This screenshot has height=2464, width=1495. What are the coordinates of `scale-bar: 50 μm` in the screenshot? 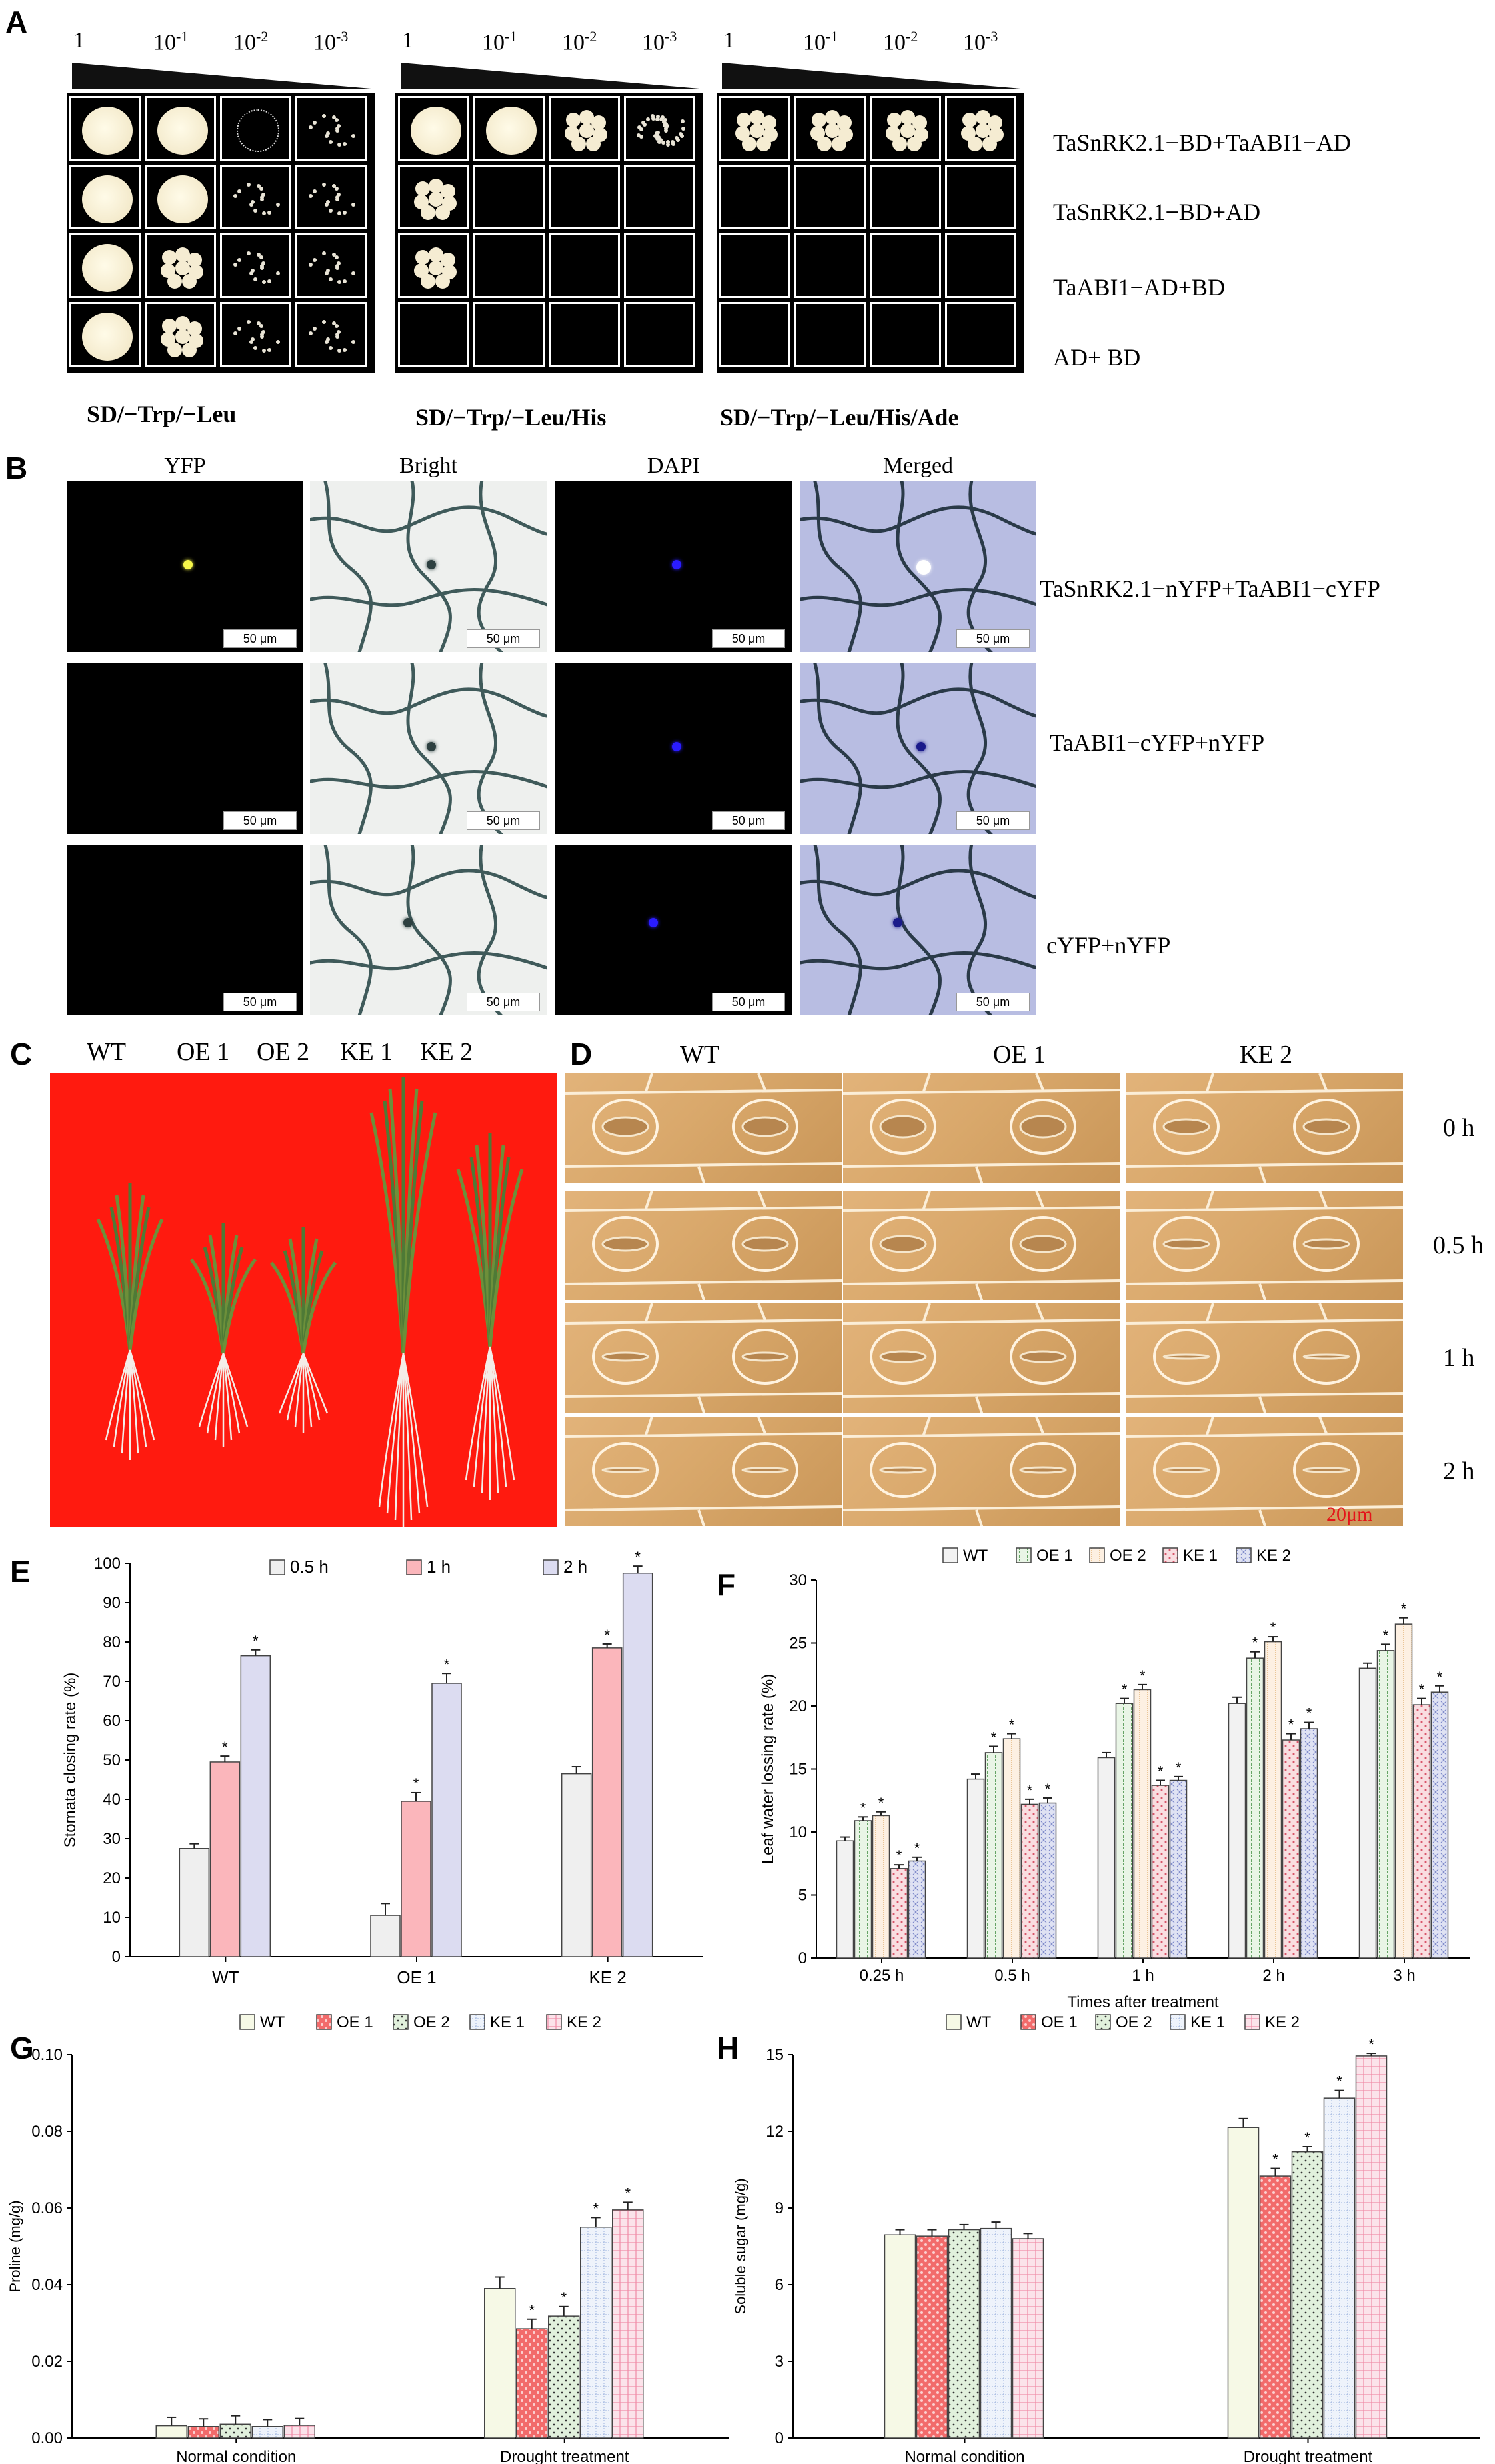 It's located at (260, 638).